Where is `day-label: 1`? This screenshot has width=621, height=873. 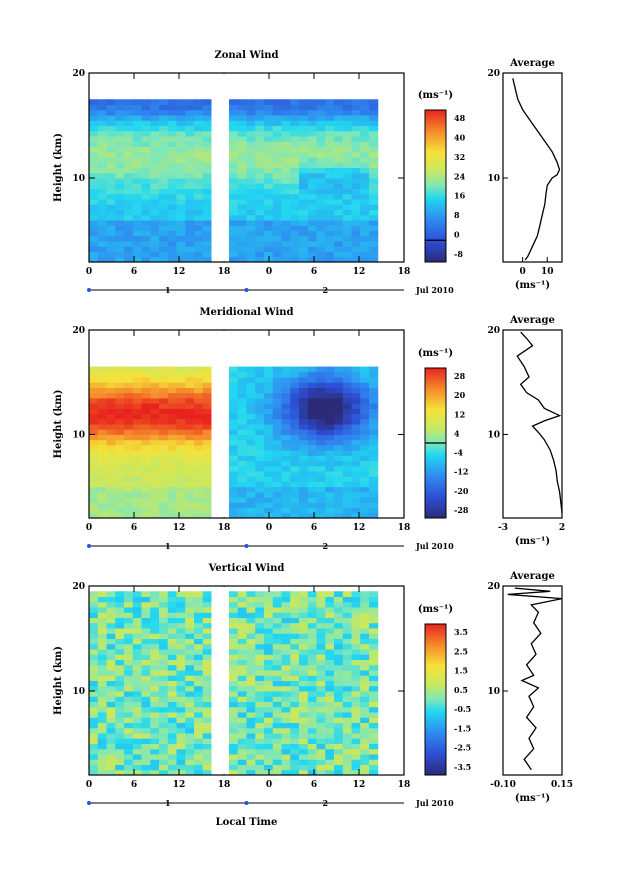
day-label: 1 is located at coordinates (168, 803).